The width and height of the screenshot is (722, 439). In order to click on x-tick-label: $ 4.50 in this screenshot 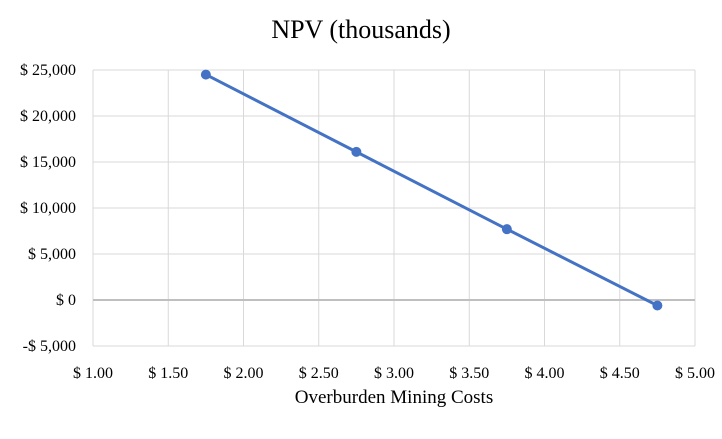, I will do `click(620, 373)`.